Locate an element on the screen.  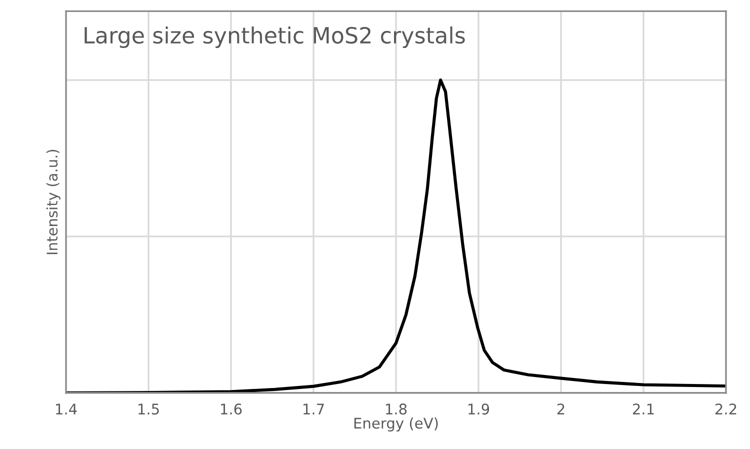
x-tick-label: 1.8 is located at coordinates (396, 409).